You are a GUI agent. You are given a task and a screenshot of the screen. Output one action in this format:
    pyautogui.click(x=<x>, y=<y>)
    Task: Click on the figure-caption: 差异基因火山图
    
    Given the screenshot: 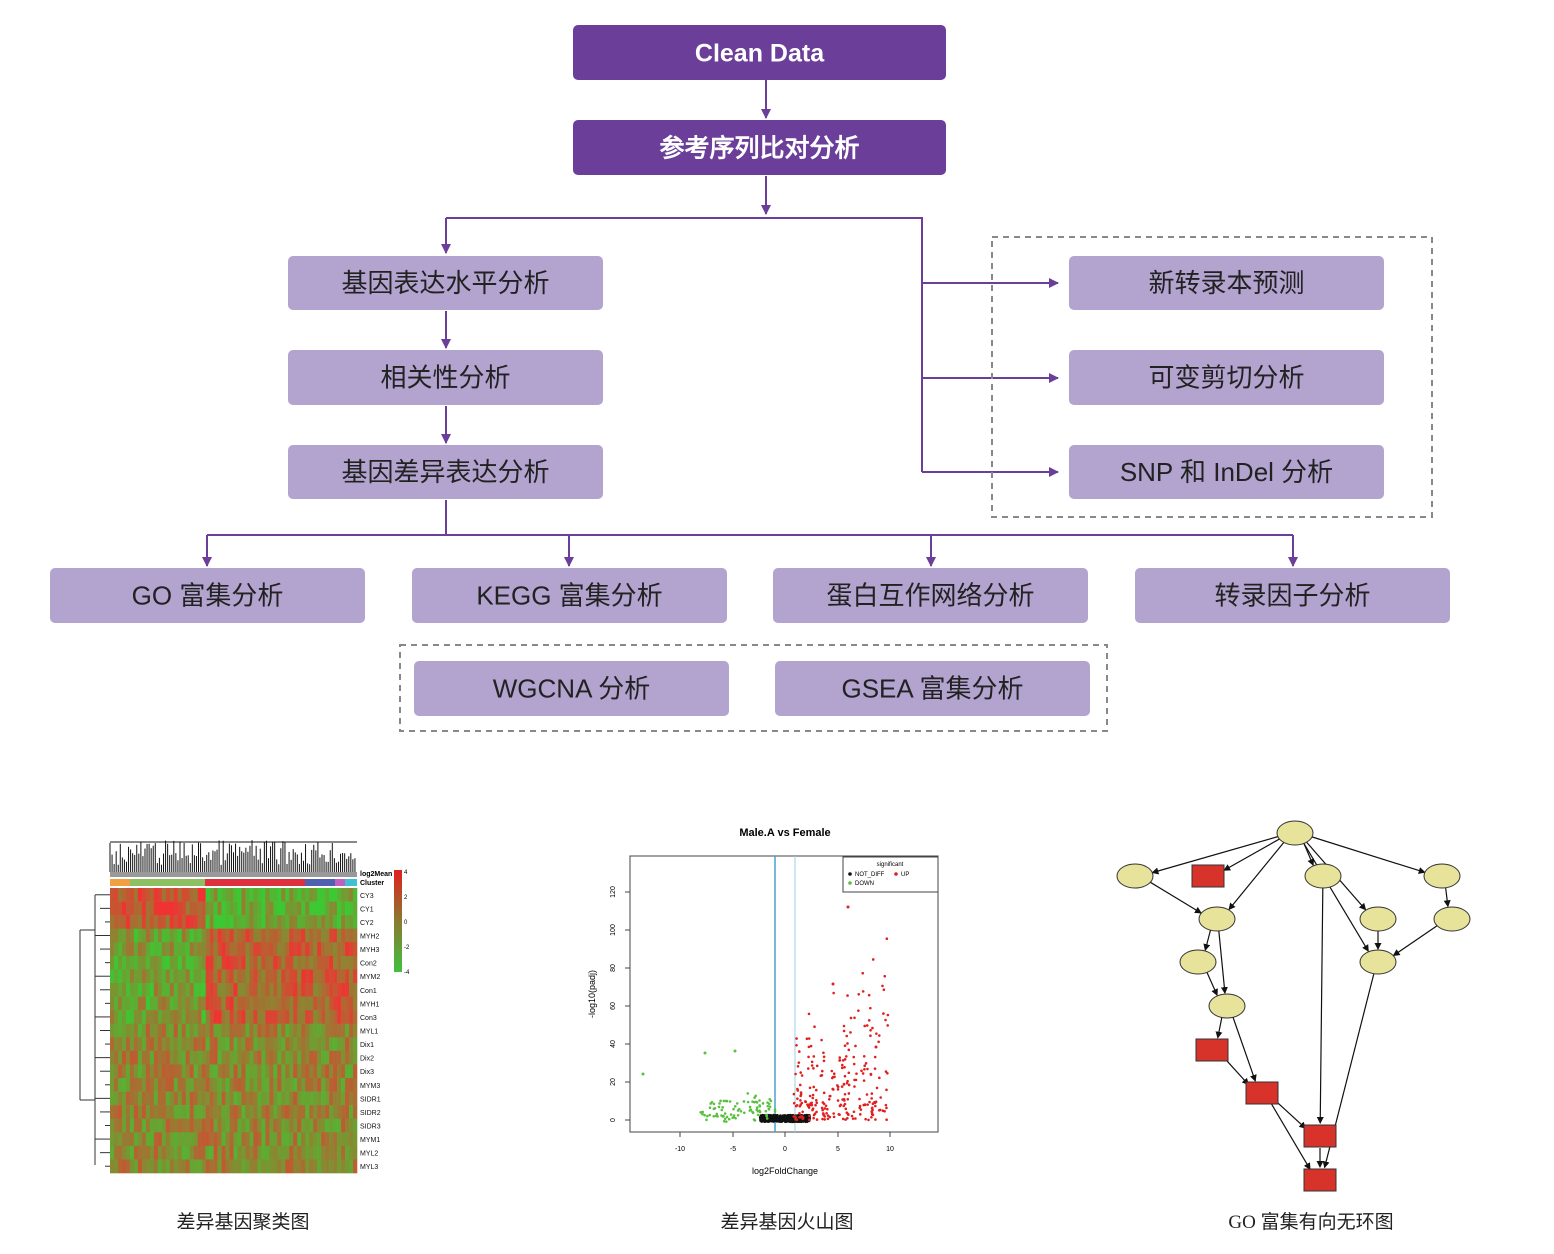 What is the action you would take?
    pyautogui.click(x=786, y=1222)
    